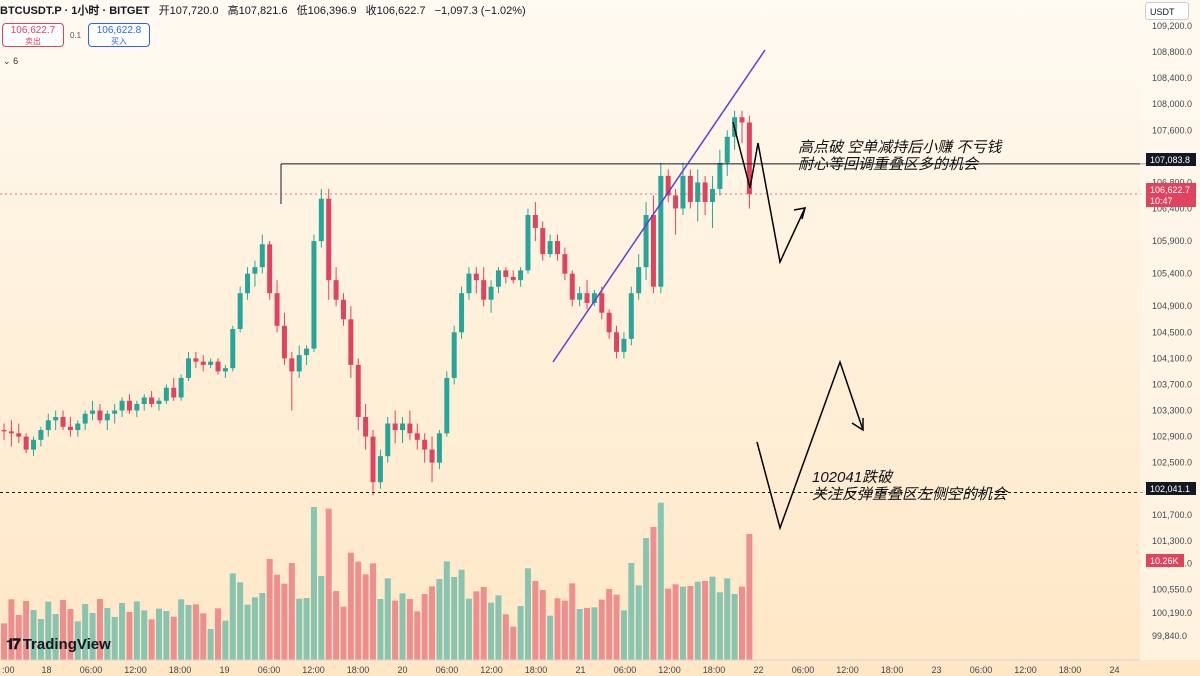 This screenshot has height=676, width=1200. I want to click on buy-button: 106,622.8 买入, so click(119, 35).